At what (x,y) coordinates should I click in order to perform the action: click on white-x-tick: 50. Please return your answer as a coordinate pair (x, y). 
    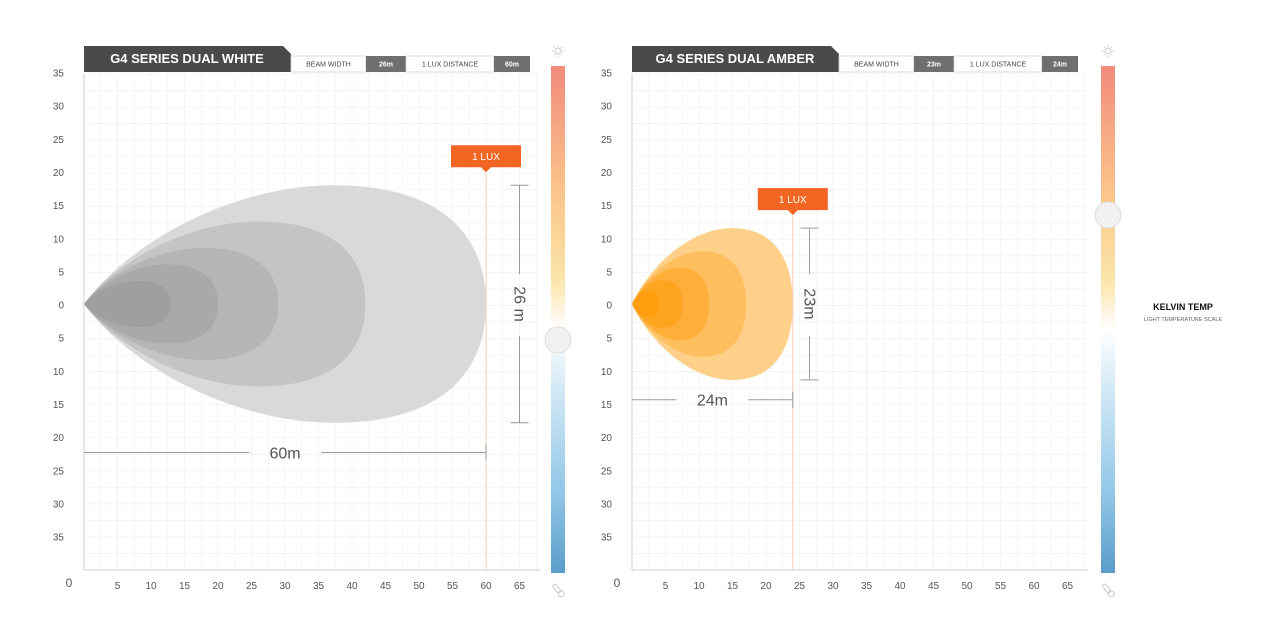
    Looking at the image, I should click on (419, 586).